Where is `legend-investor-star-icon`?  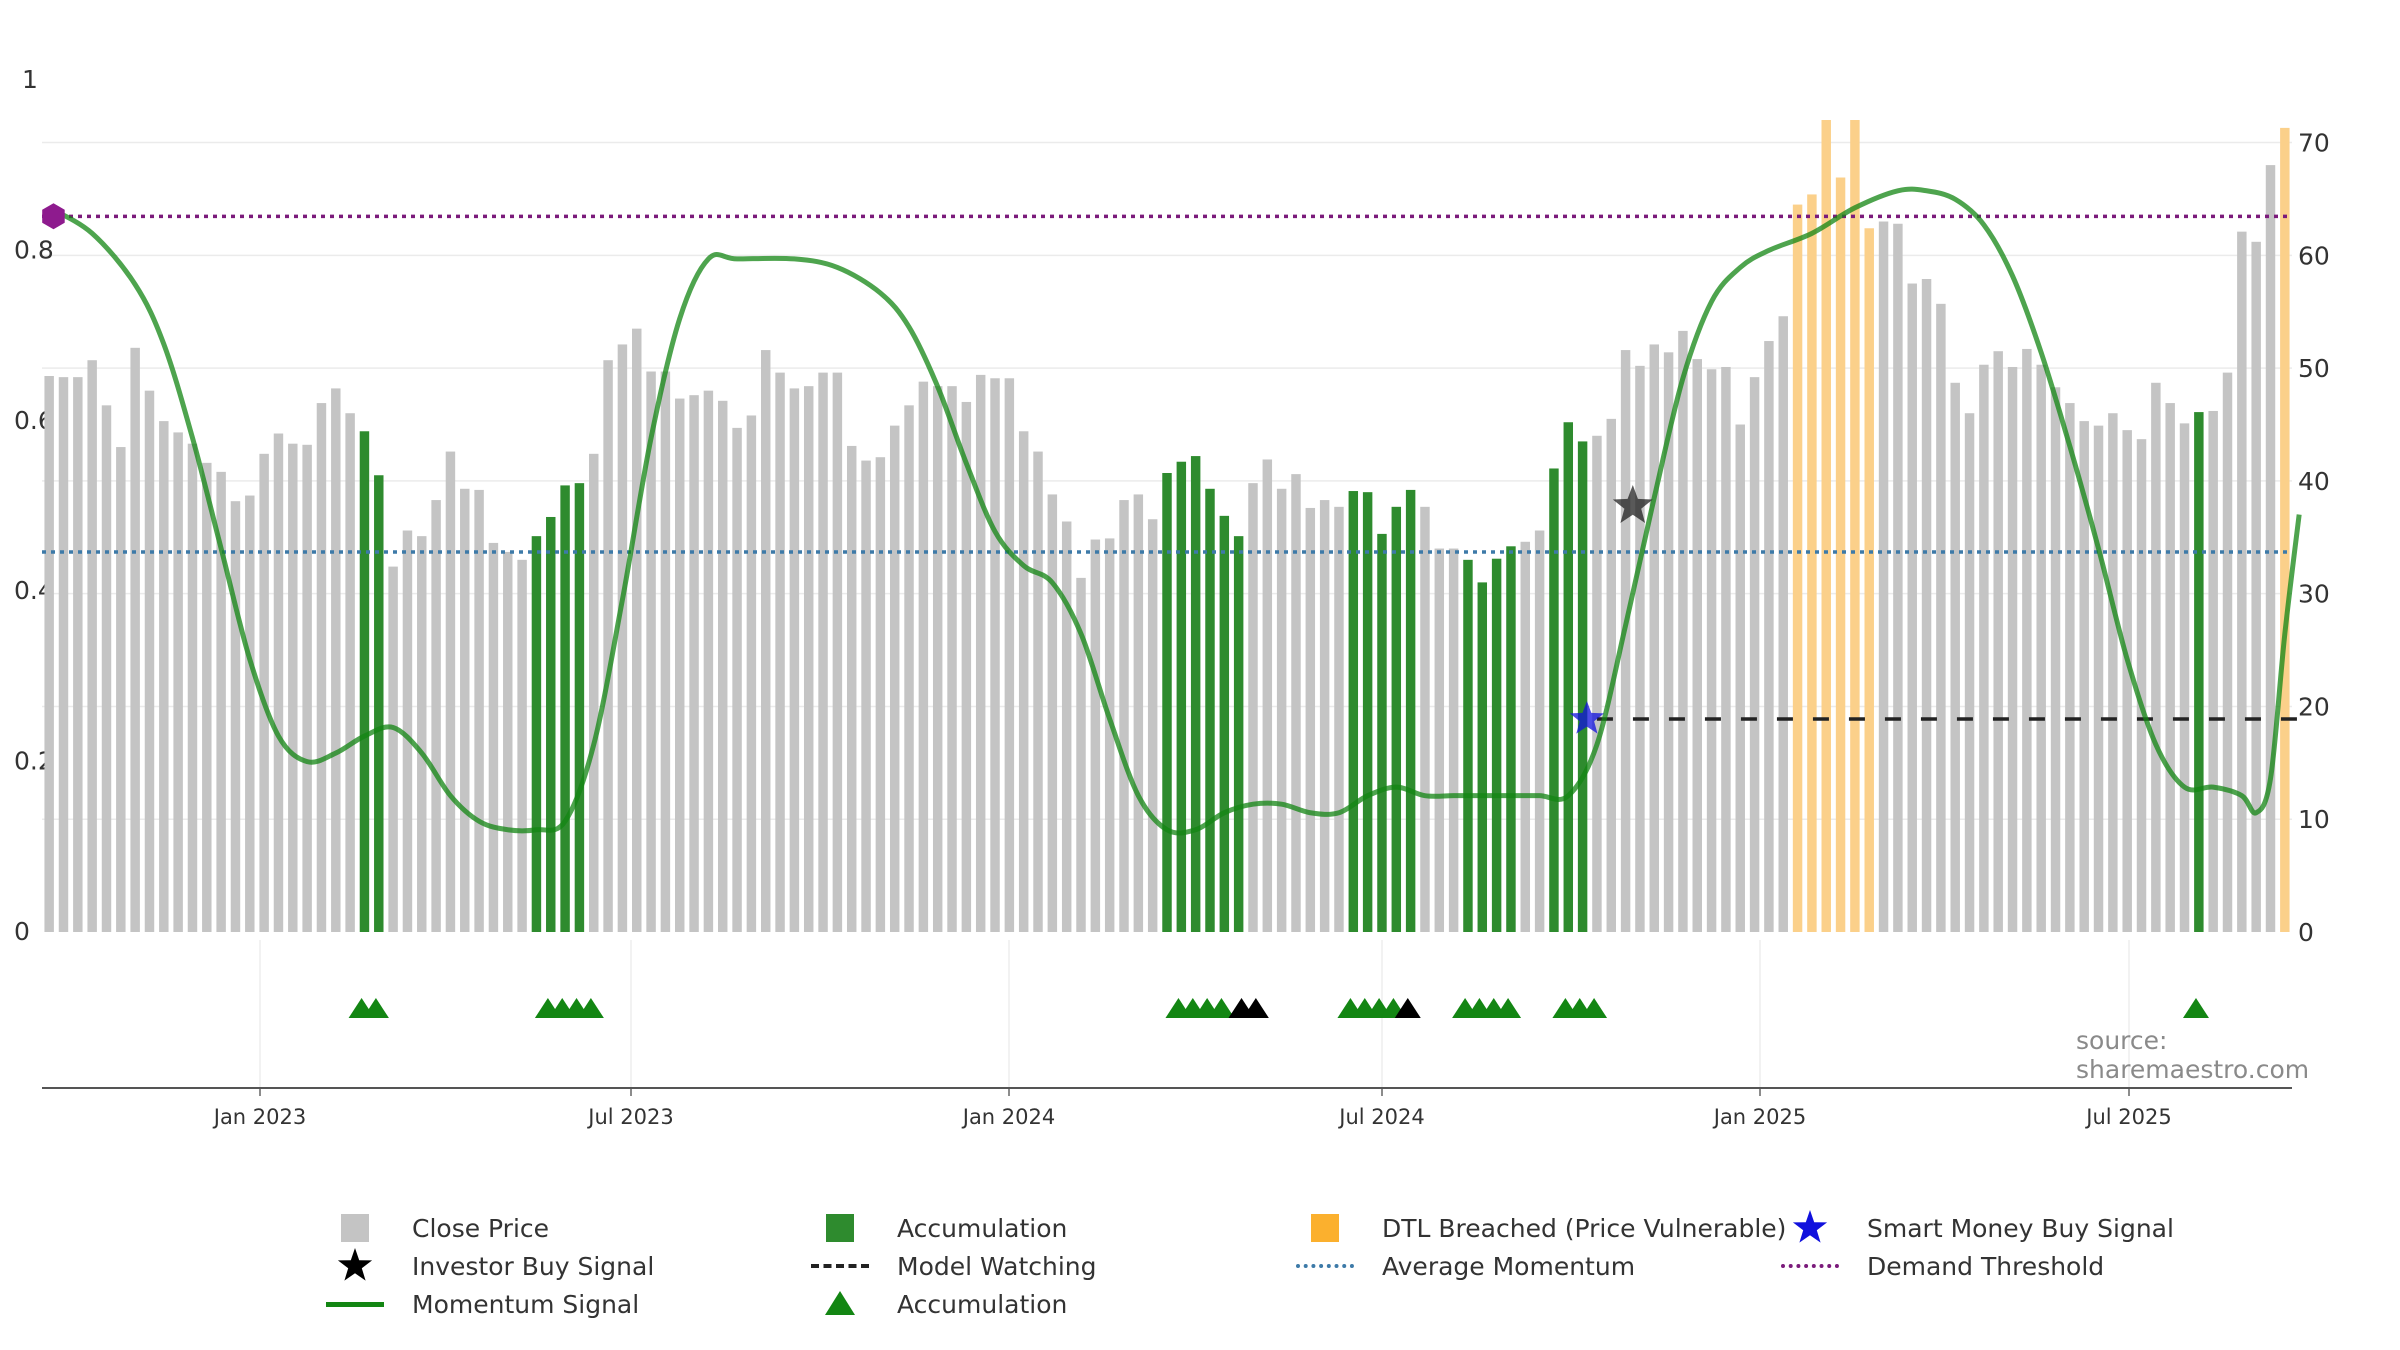
legend-investor-star-icon is located at coordinates (355, 1266).